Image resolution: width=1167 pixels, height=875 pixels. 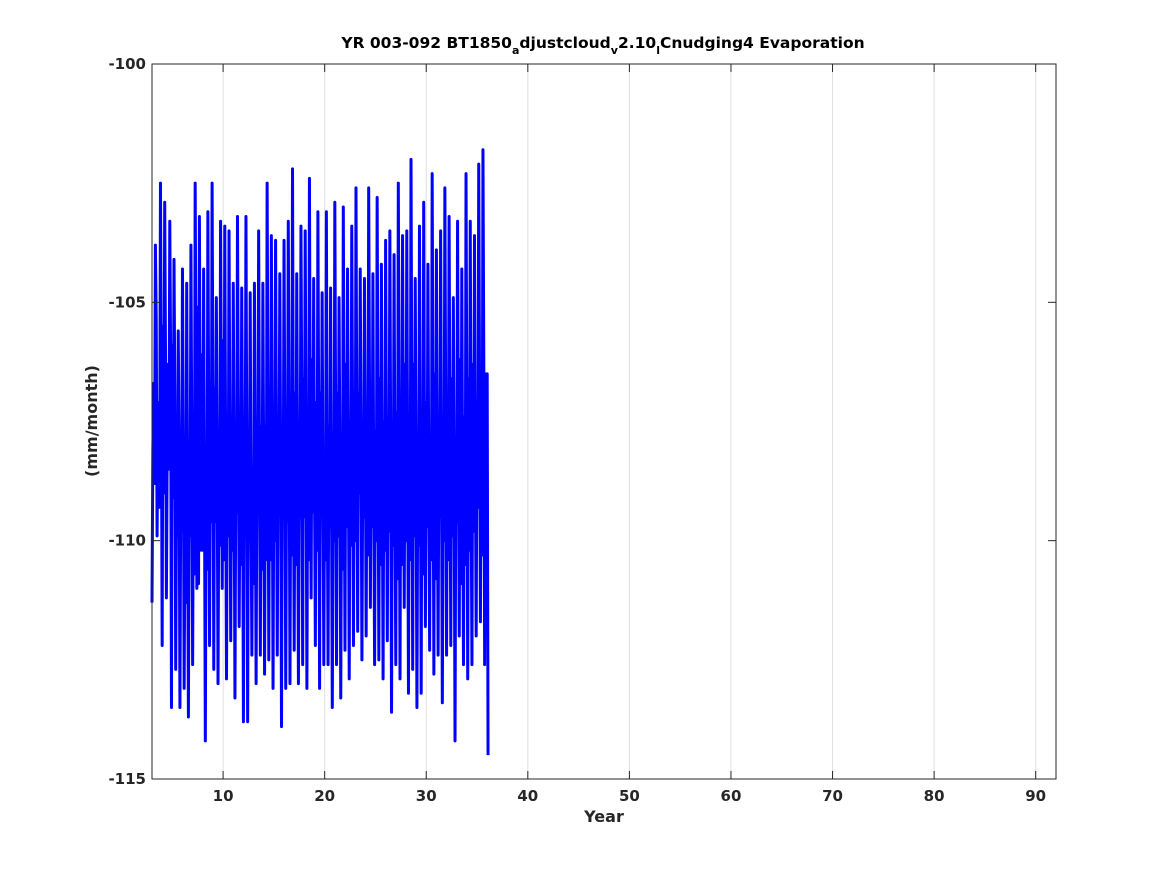 I want to click on x-tick-label: 70, so click(x=832, y=796).